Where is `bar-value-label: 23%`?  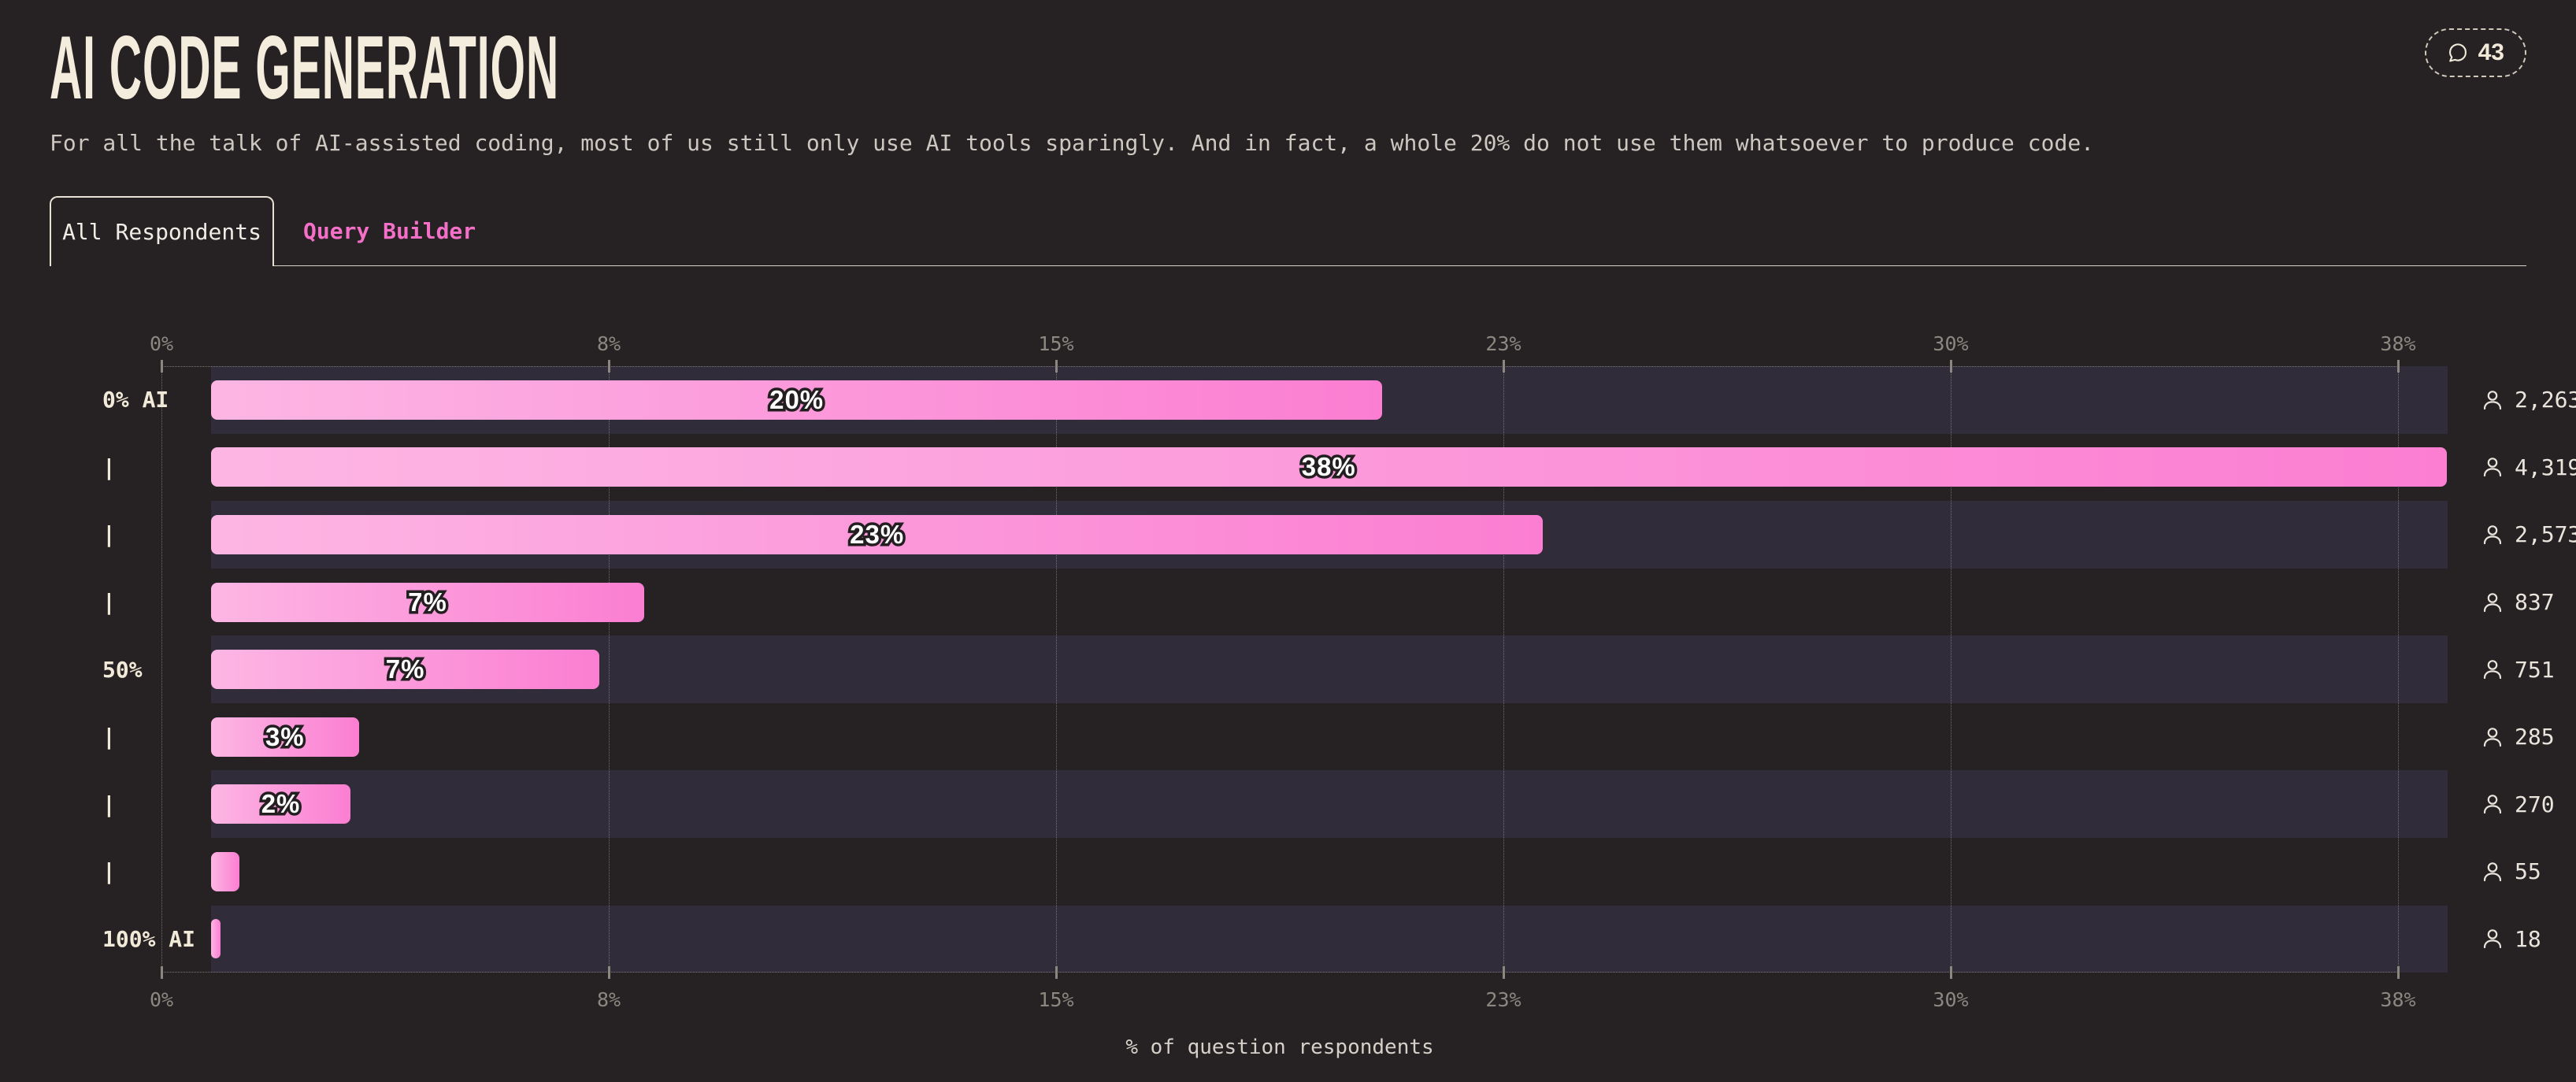 bar-value-label: 23% is located at coordinates (877, 535).